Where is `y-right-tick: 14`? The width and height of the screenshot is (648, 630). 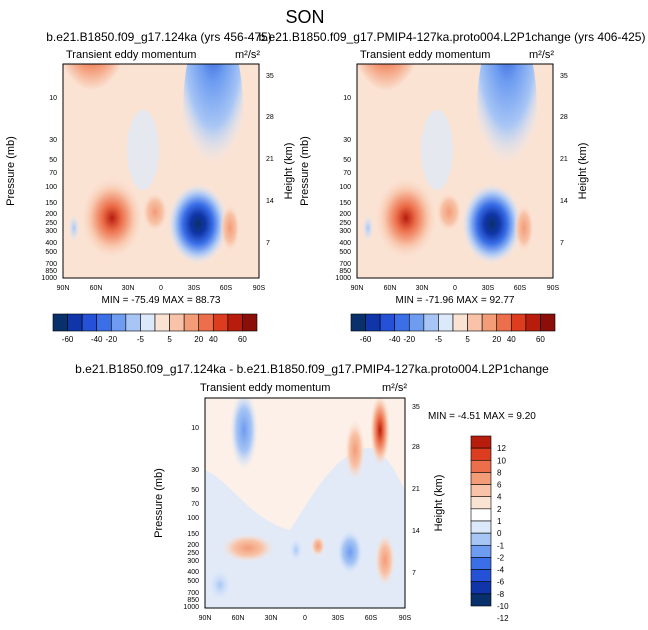 y-right-tick: 14 is located at coordinates (564, 201).